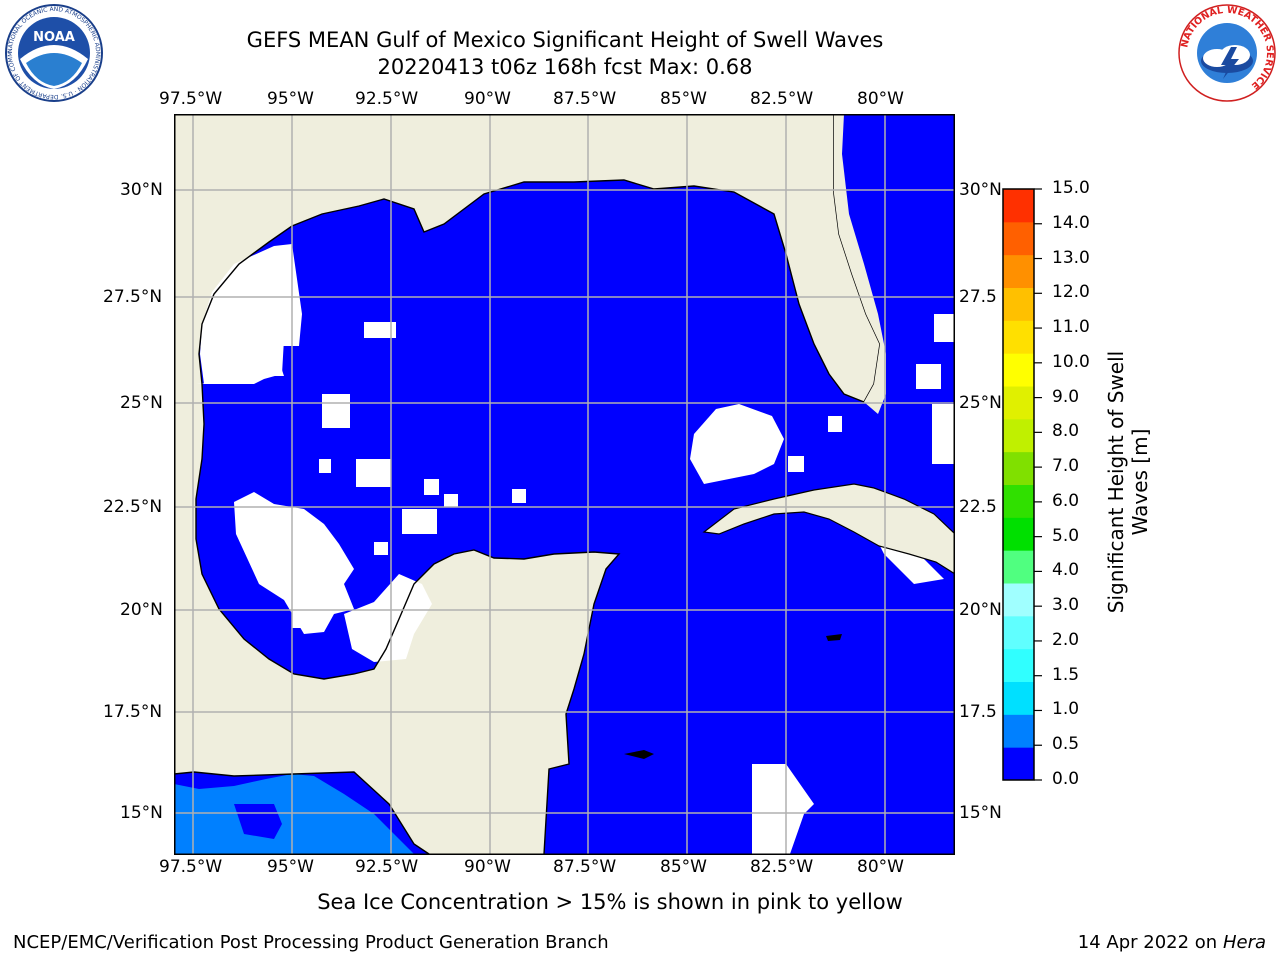 Image resolution: width=1280 pixels, height=960 pixels. What do you see at coordinates (1071, 188) in the screenshot?
I see `colorbar-tick-label: 15.0` at bounding box center [1071, 188].